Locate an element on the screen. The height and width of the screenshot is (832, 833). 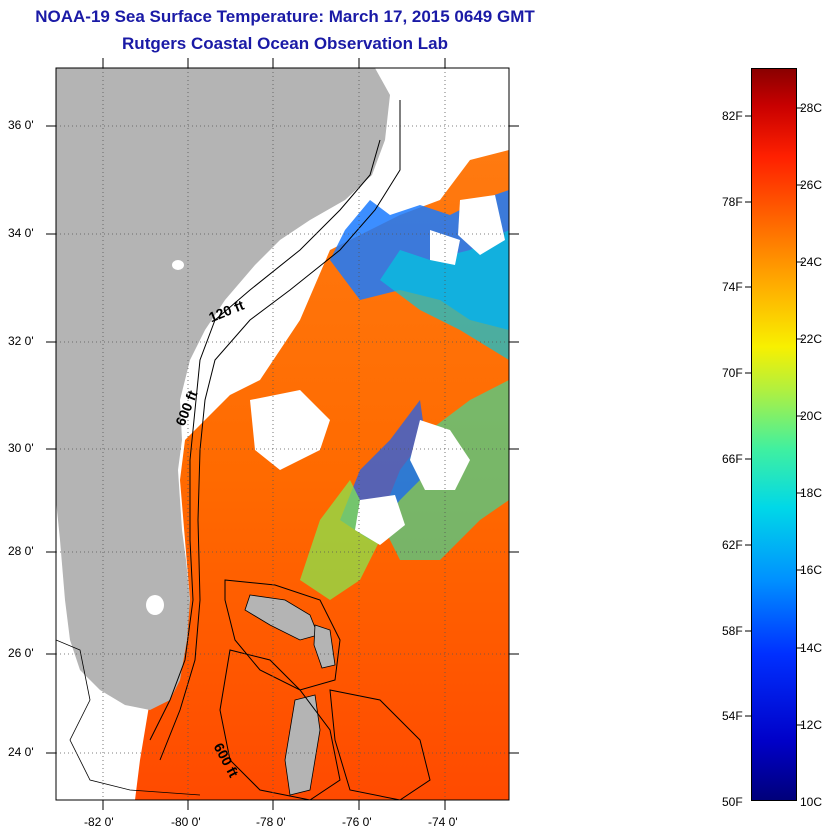
colorbar-celsius-label: 22C is located at coordinates (811, 339).